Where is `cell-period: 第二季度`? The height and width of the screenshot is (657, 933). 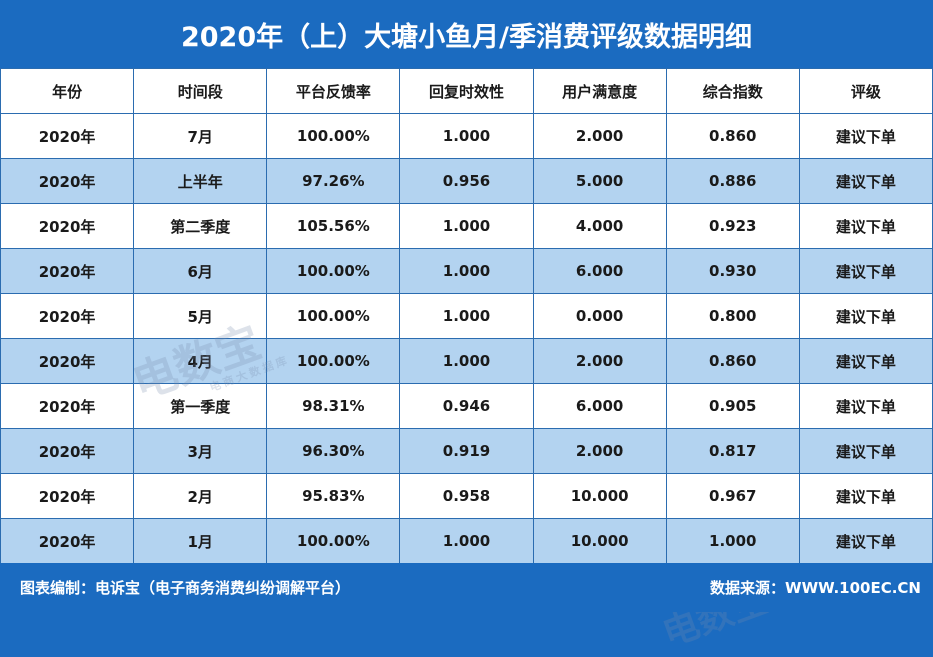 cell-period: 第二季度 is located at coordinates (200, 226).